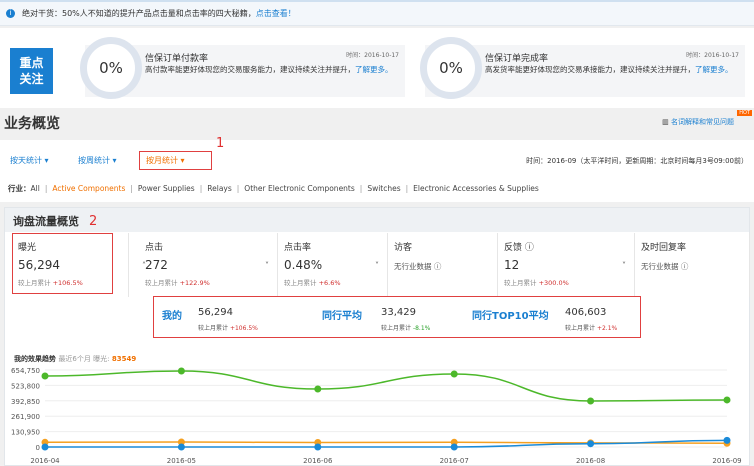 The height and width of the screenshot is (466, 754). Describe the element at coordinates (208, 265) in the screenshot. I see `metric-1: 点击 272 较上月累计 +122.9% ˅` at that location.